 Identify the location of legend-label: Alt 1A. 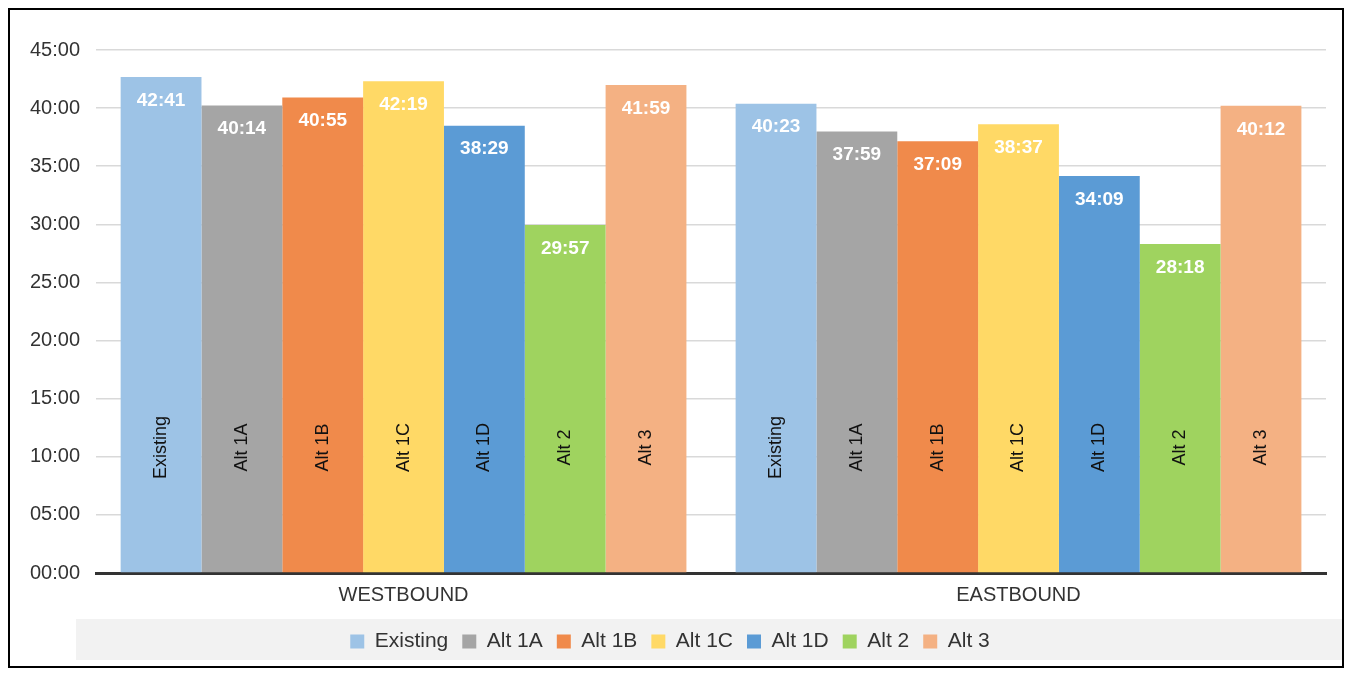
(514, 640).